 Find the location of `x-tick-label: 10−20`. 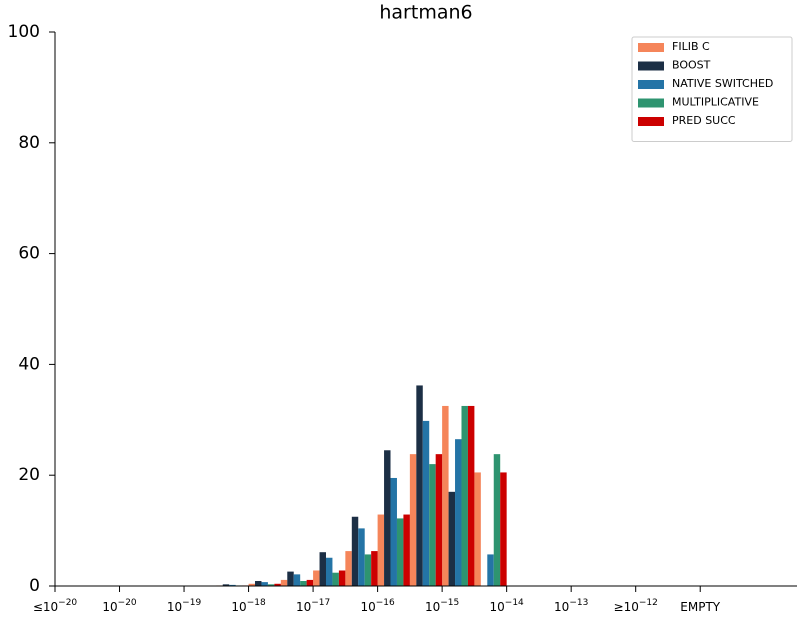

x-tick-label: 10−20 is located at coordinates (119, 606).